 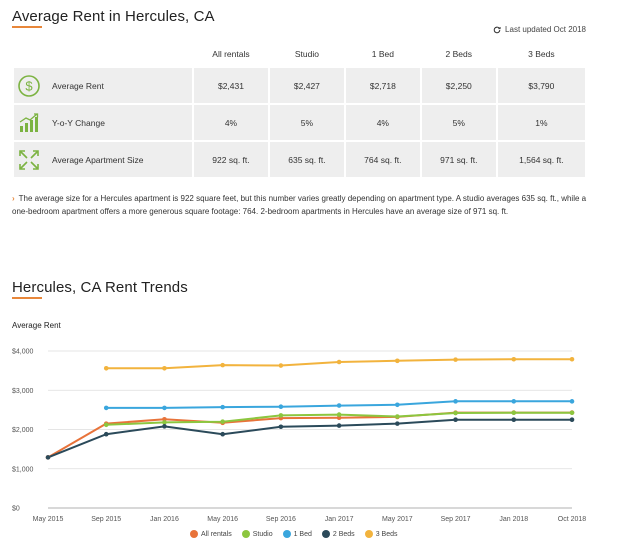 I want to click on dollar-icon: $, so click(x=29, y=86).